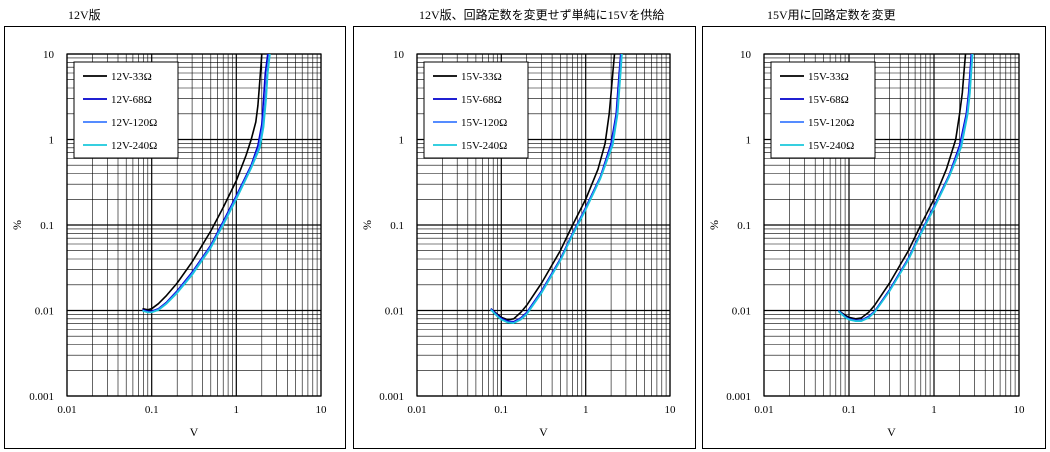 Image resolution: width=1050 pixels, height=452 pixels. Describe the element at coordinates (542, 15) in the screenshot. I see `chart-title: 12V版、回路定数を変更せず単純に15Vを供給` at that location.